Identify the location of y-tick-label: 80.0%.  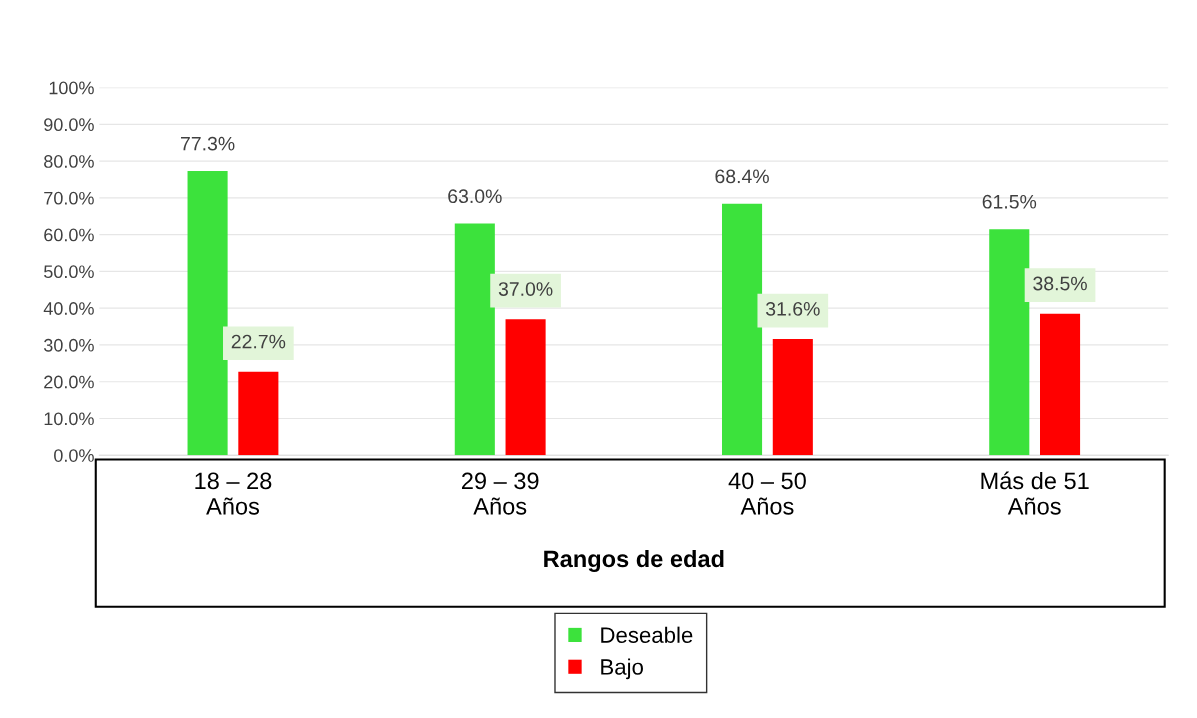
(69, 161).